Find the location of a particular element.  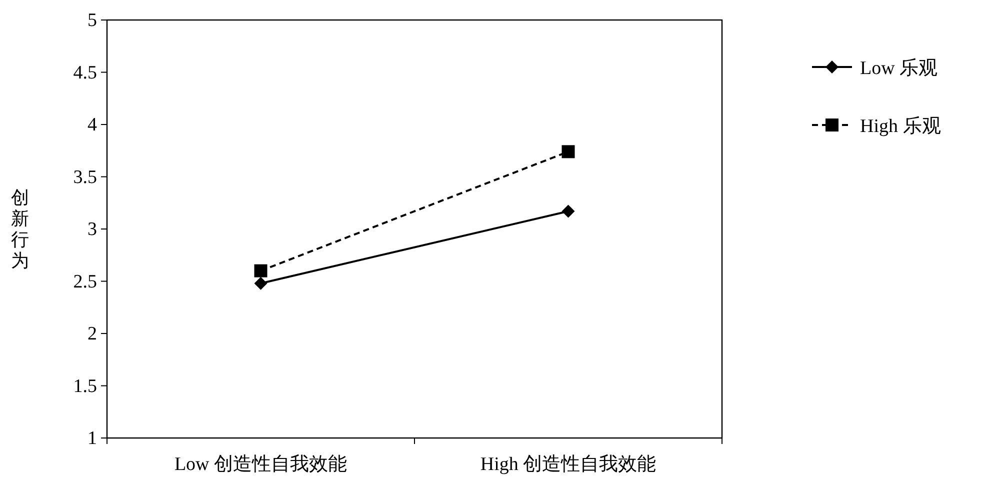

y-tick-label: 4 is located at coordinates (93, 125).